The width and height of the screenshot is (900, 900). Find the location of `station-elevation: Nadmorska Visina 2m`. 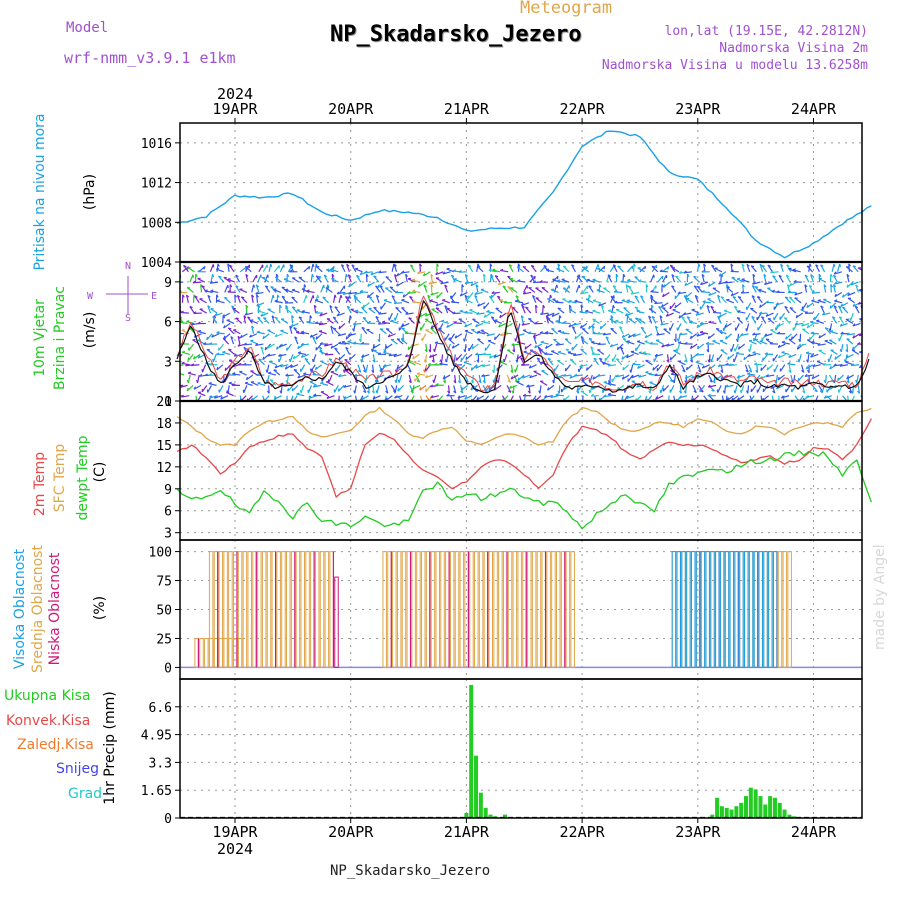

station-elevation: Nadmorska Visina 2m is located at coordinates (793, 48).